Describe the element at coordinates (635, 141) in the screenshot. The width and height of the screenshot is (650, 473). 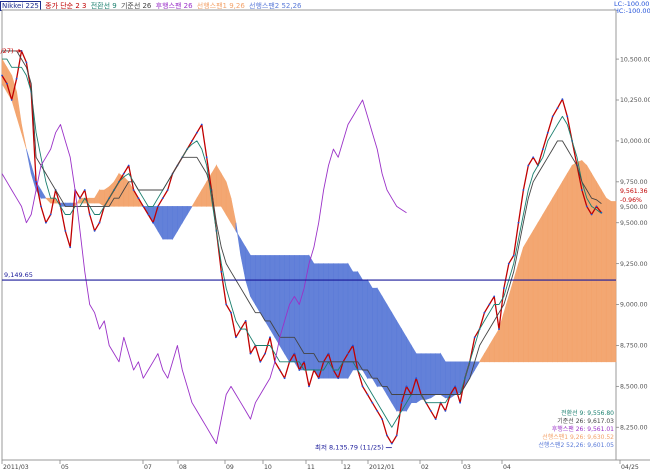
I see `y-tick-label: 10,000.00` at that location.